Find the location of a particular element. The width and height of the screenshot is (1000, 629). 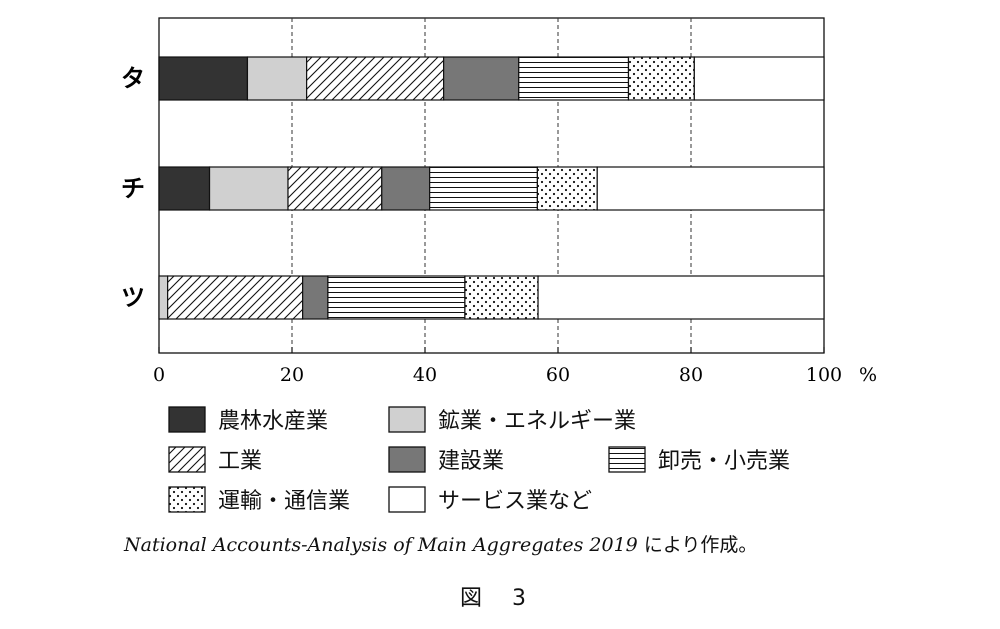

legend-label: 運輸・通信業 is located at coordinates (284, 501).